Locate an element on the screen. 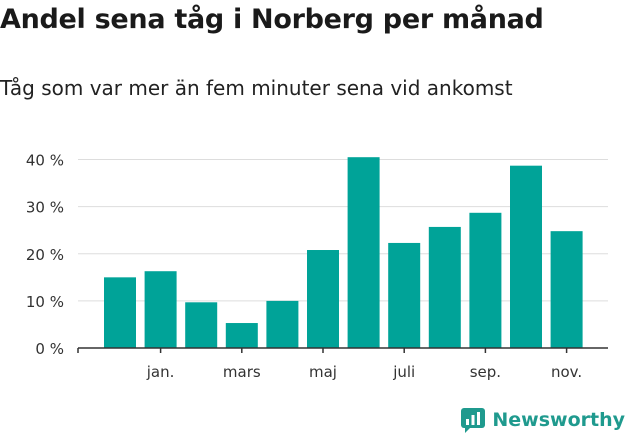 This screenshot has width=631, height=439. y-tick-label: 0 % is located at coordinates (49, 349).